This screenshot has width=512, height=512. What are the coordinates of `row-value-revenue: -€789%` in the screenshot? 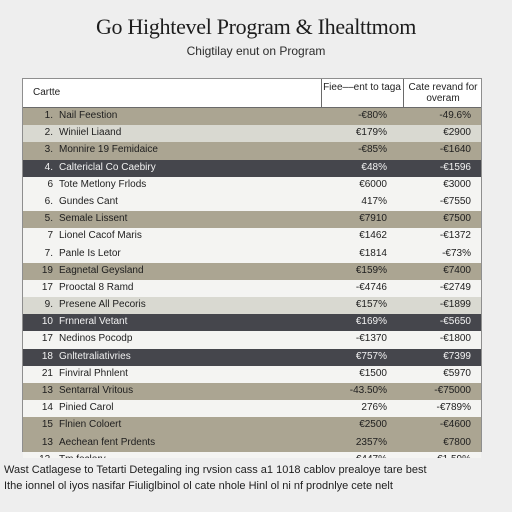 It's located at (453, 408).